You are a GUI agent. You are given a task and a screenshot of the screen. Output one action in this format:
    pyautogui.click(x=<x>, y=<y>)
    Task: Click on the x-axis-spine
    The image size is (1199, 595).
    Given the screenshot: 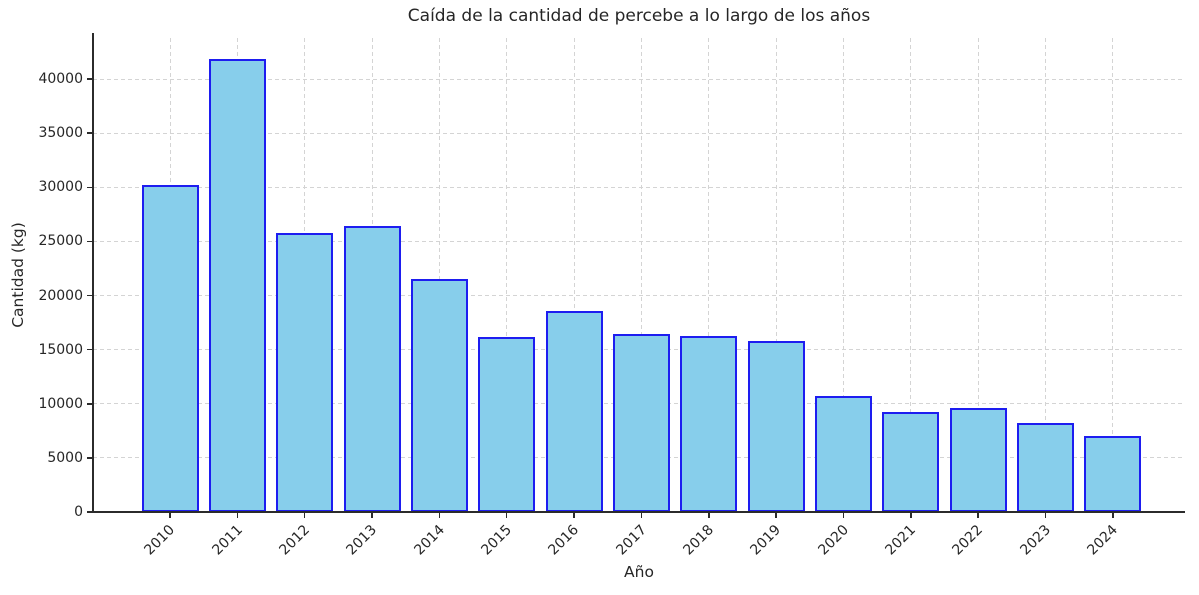 What is the action you would take?
    pyautogui.click(x=638, y=512)
    